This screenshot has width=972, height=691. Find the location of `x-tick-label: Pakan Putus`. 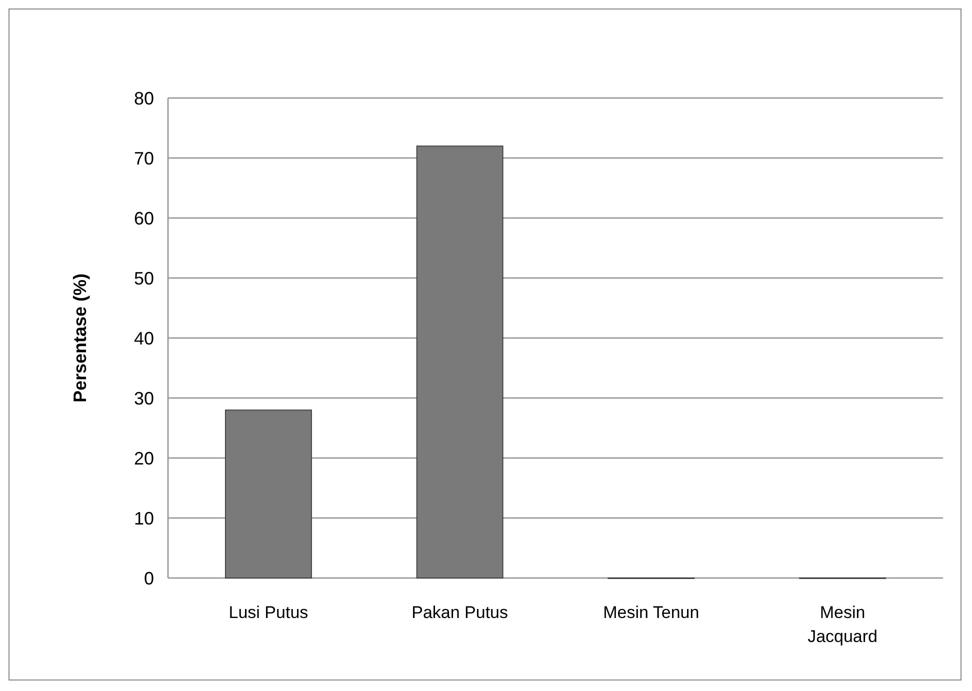

x-tick-label: Pakan Putus is located at coordinates (460, 612).